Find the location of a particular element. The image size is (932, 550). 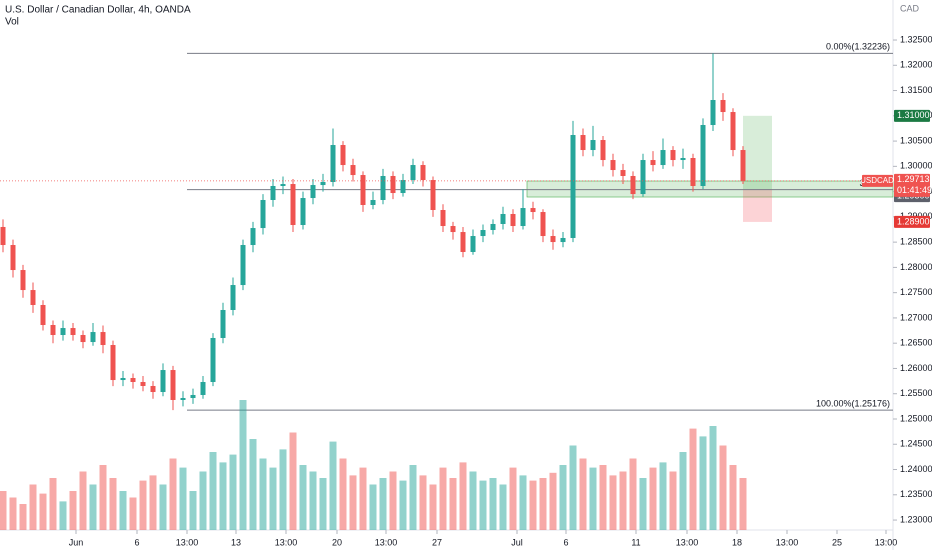

x-tick-label: 18 is located at coordinates (737, 542).